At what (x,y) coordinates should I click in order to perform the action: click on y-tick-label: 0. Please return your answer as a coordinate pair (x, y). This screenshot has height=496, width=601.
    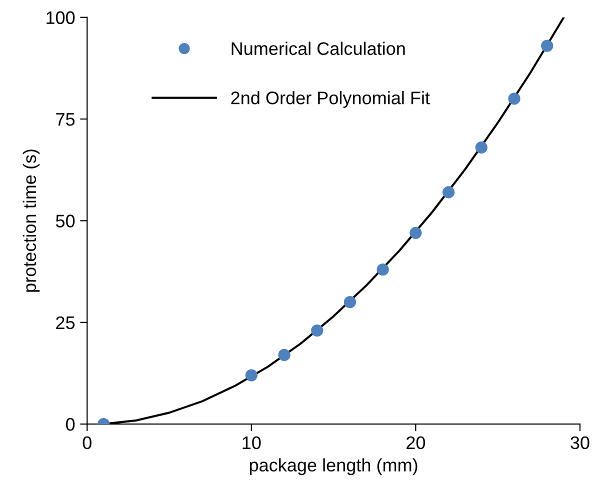
    Looking at the image, I should click on (70, 424).